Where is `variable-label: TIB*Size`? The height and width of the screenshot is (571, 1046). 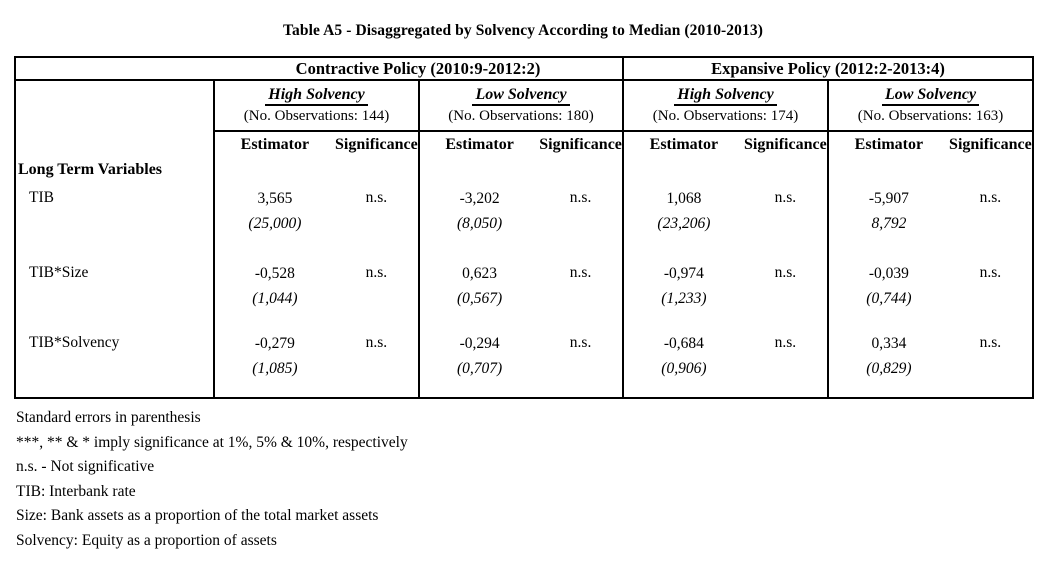
variable-label: TIB*Size is located at coordinates (115, 295).